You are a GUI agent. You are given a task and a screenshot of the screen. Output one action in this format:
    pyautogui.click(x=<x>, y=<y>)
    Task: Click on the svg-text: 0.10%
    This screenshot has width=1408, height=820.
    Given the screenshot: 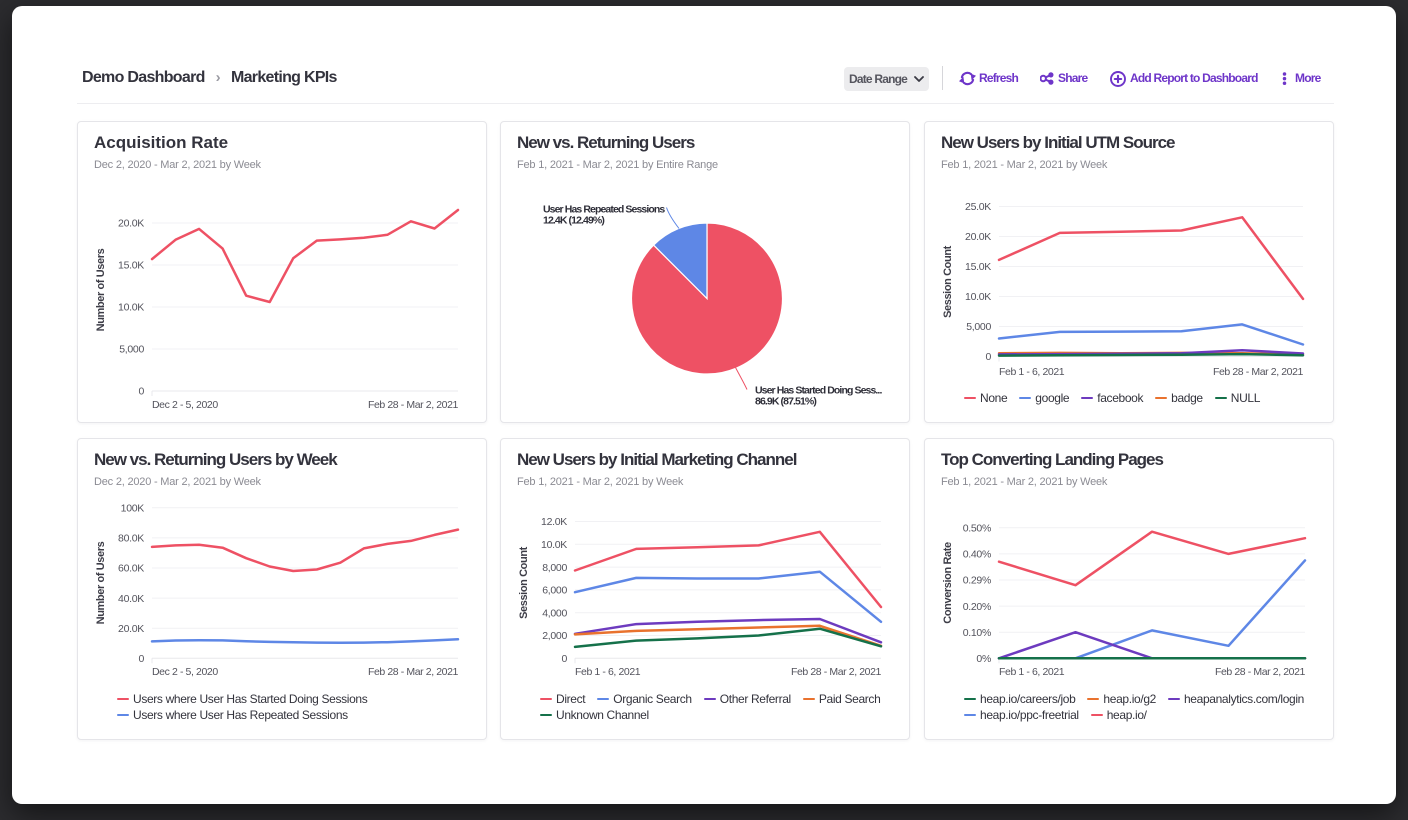 What is the action you would take?
    pyautogui.click(x=977, y=633)
    